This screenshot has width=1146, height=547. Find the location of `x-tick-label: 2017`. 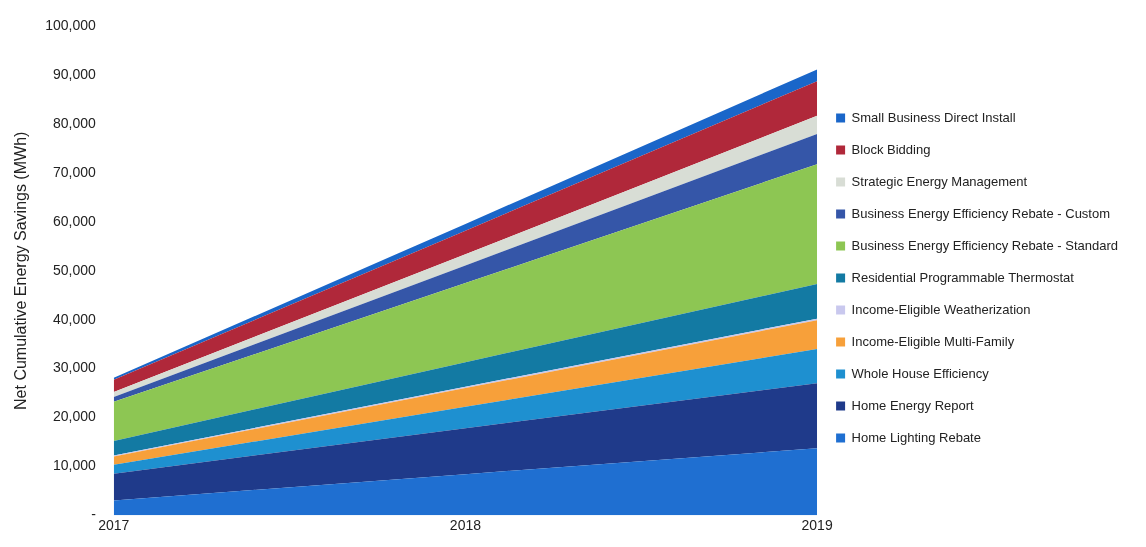

x-tick-label: 2017 is located at coordinates (114, 525).